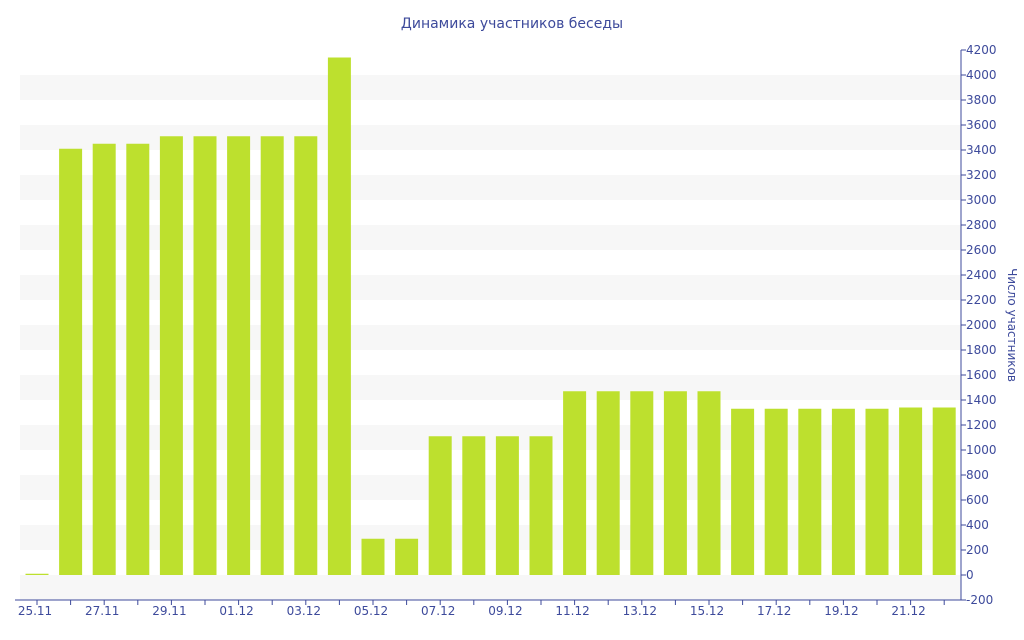  I want to click on y-axis-label: Число участников, so click(1012, 325).